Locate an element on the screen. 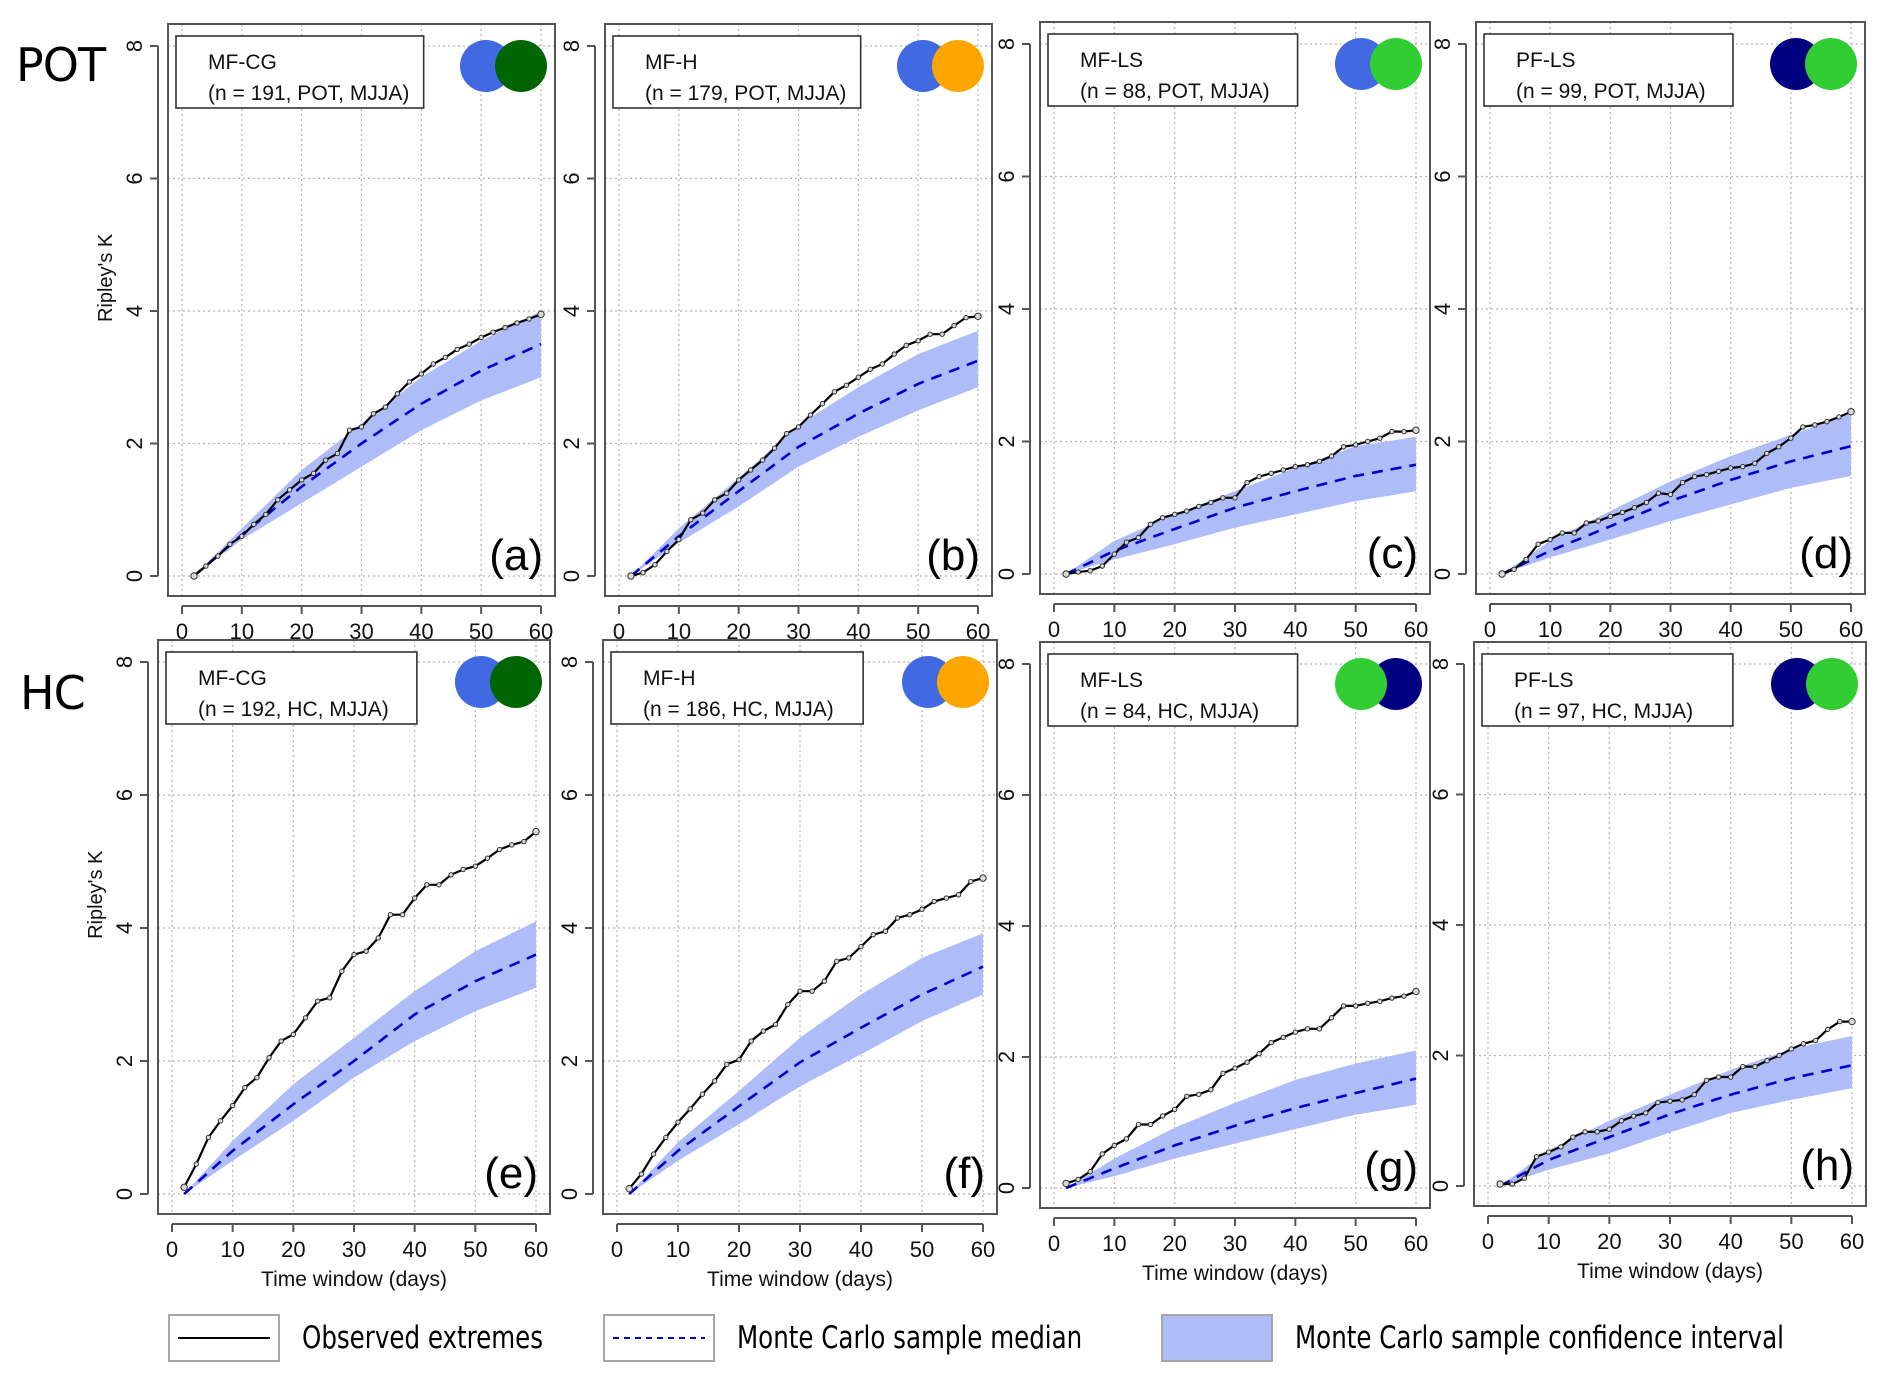  x-tick-label: 40 is located at coordinates (1295, 629).